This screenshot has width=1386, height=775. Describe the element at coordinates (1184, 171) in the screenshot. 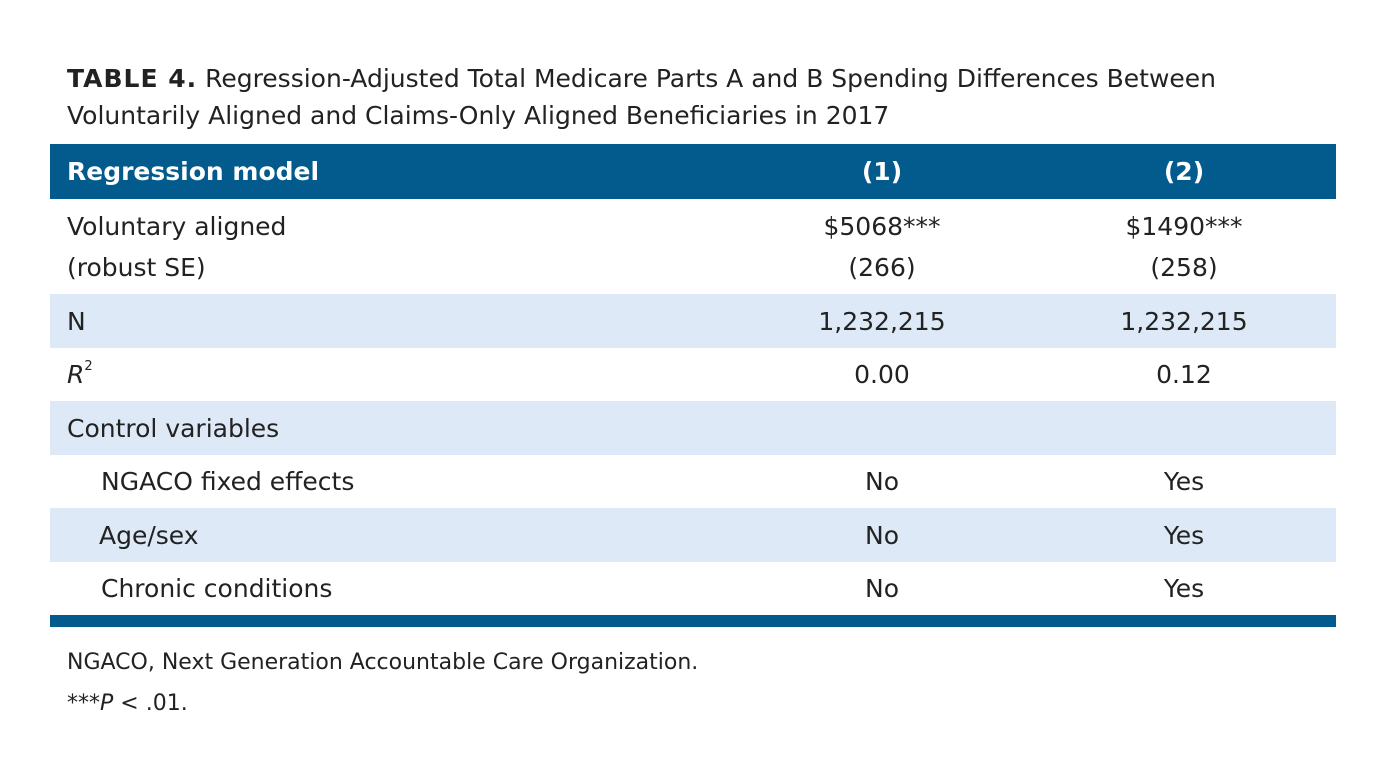

I see `header-model-2: (2)` at that location.